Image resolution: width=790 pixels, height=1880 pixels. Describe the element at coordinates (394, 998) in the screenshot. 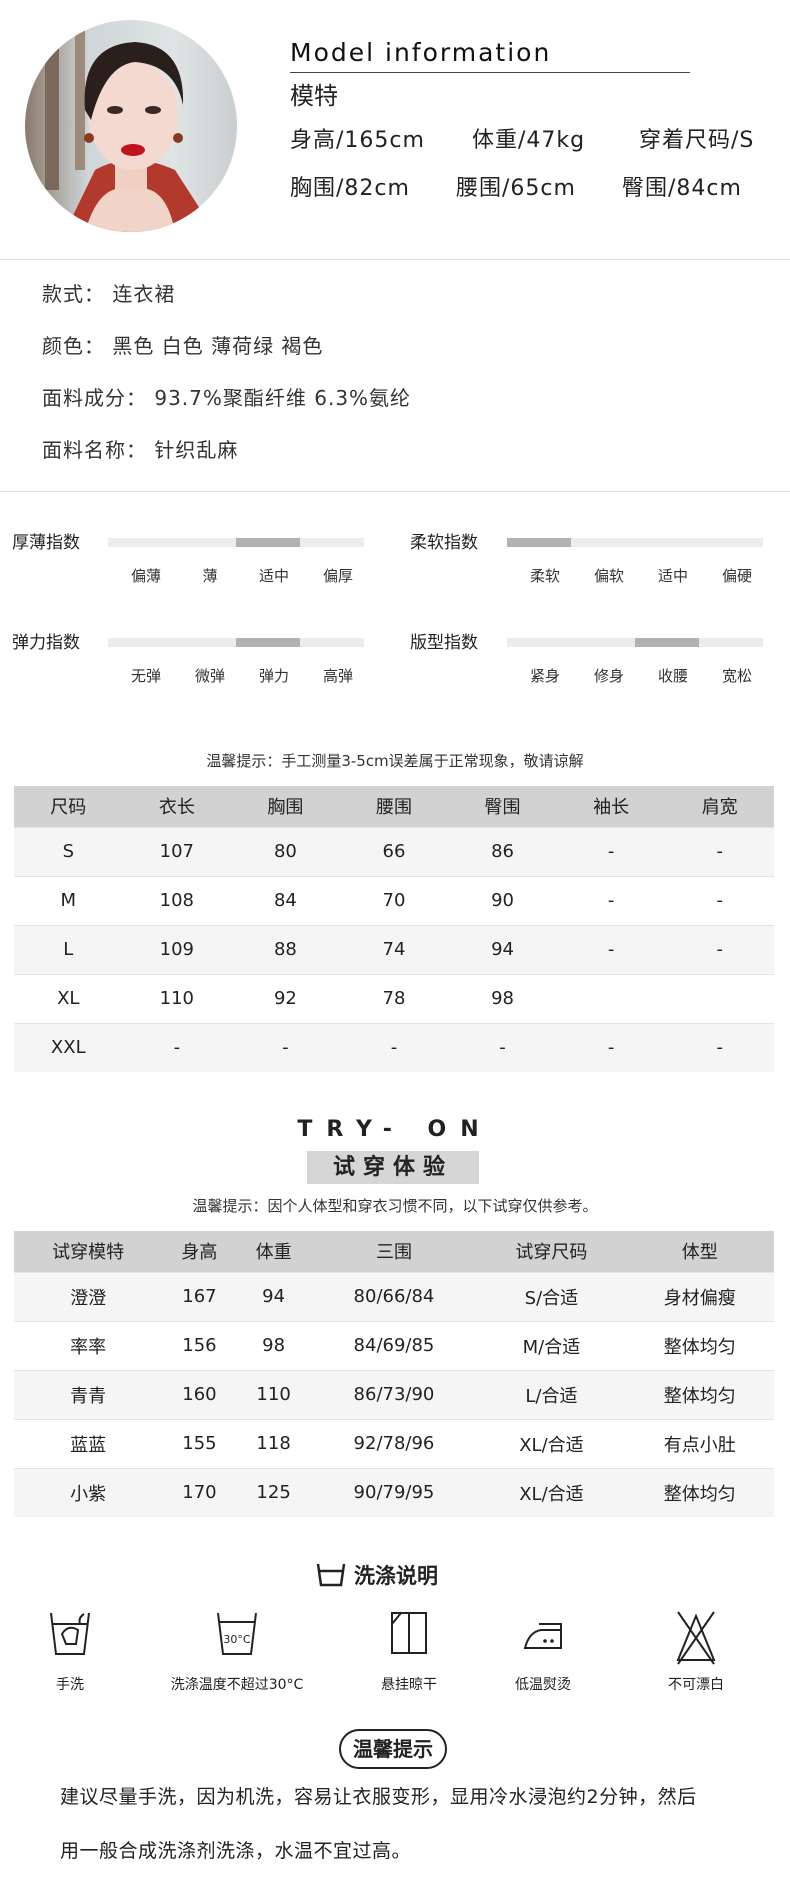

I see `table-cell: 78` at that location.